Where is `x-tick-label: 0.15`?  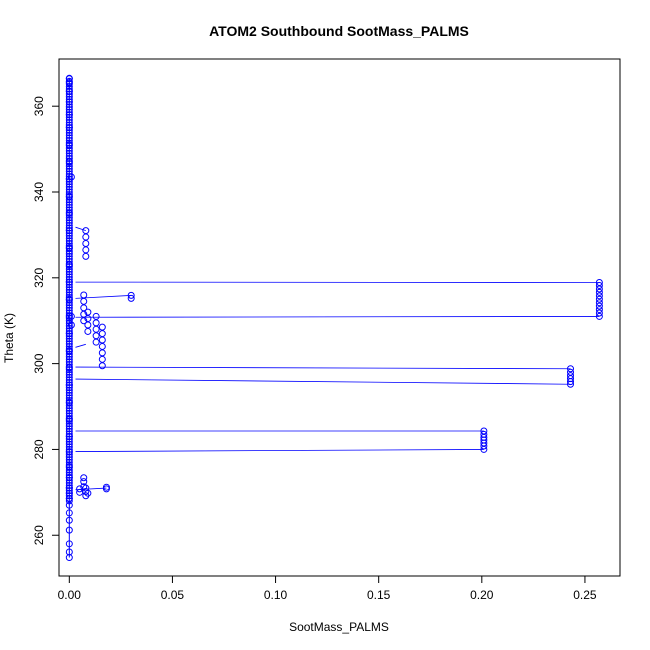
x-tick-label: 0.15 is located at coordinates (379, 595).